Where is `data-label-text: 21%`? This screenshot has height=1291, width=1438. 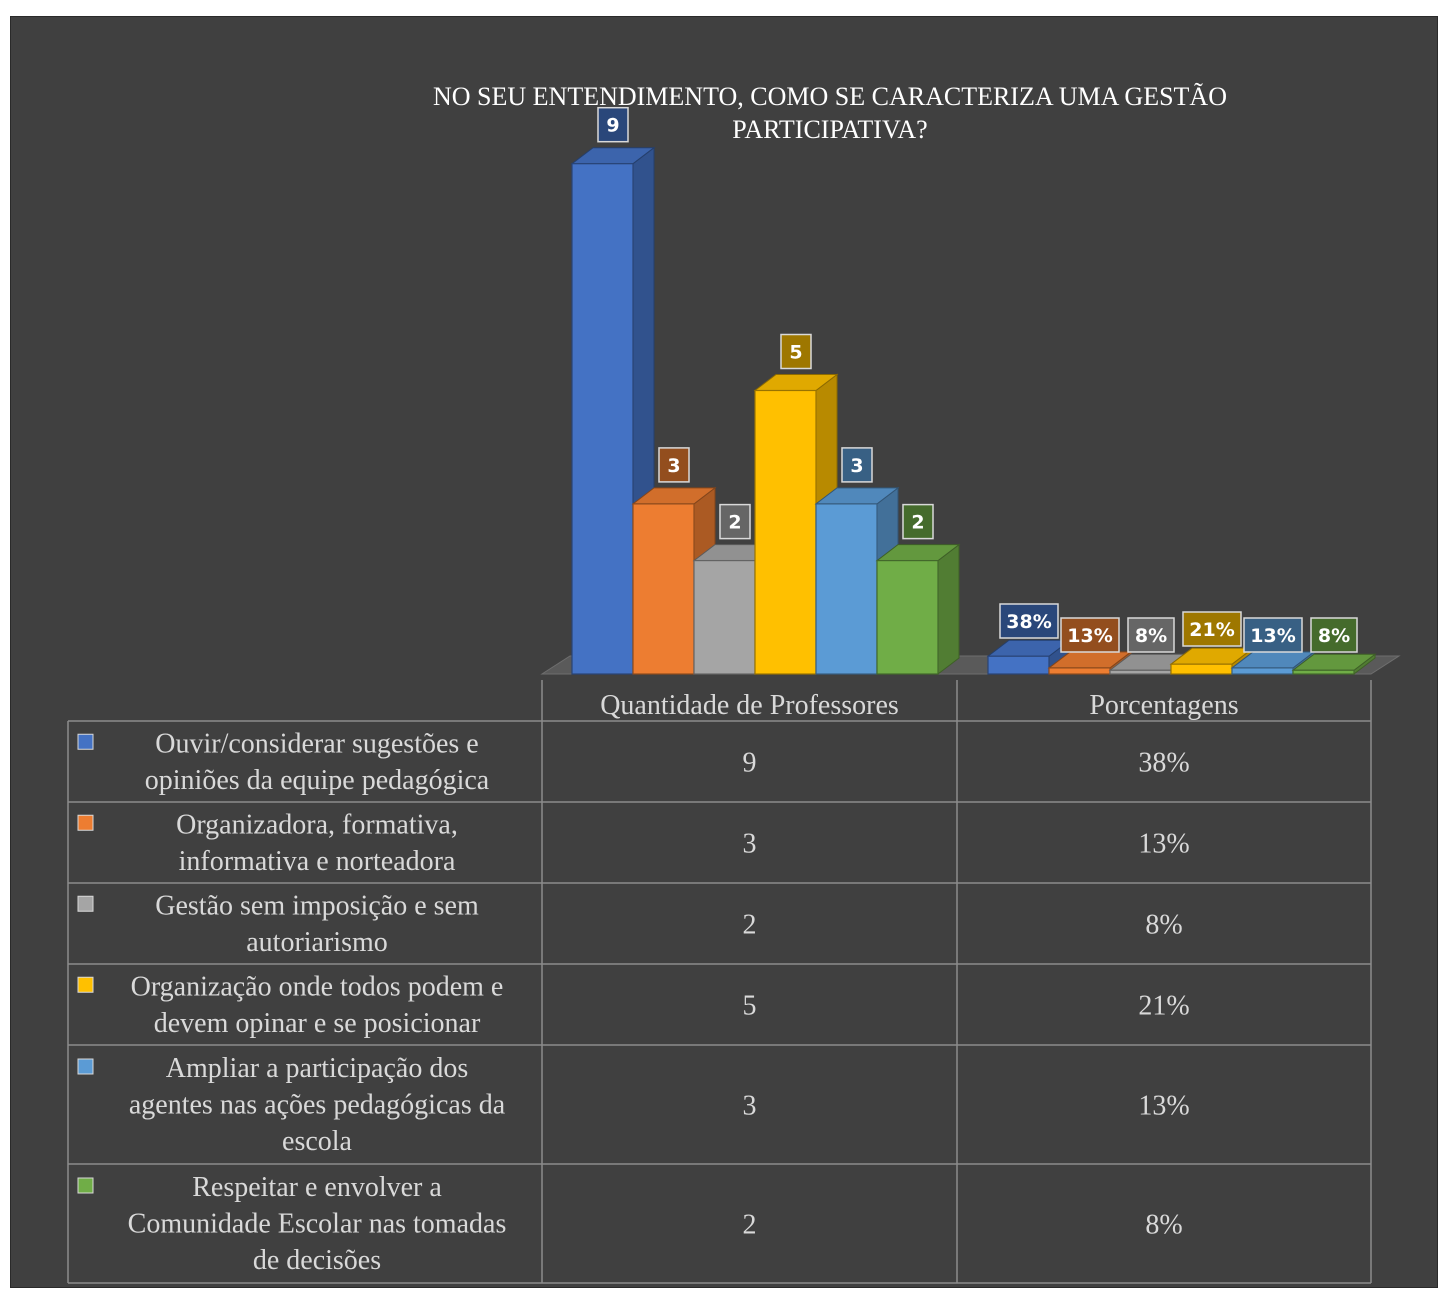
data-label-text: 21% is located at coordinates (1211, 630).